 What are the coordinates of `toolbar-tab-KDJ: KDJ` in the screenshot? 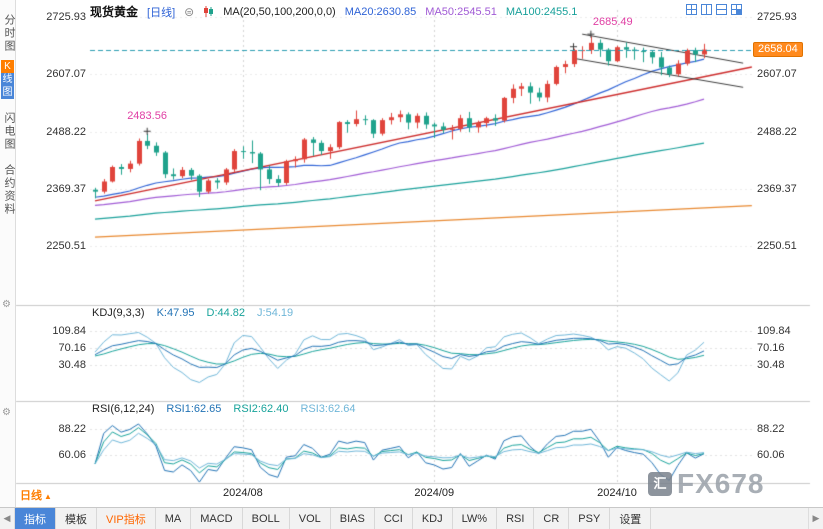 It's located at (433, 518).